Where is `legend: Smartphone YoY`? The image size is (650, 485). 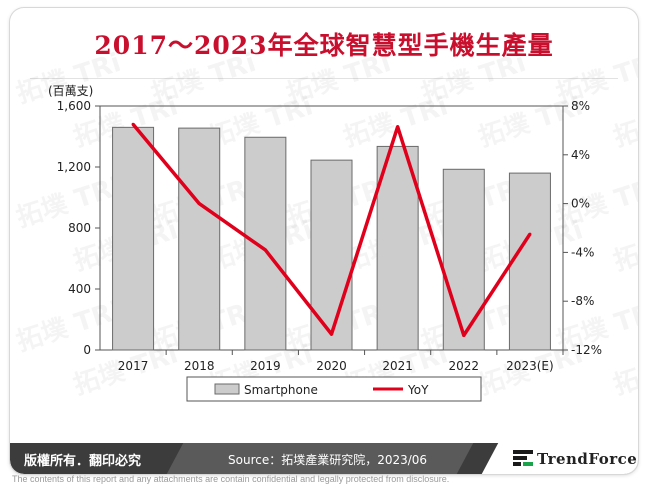 legend: Smartphone YoY is located at coordinates (334, 389).